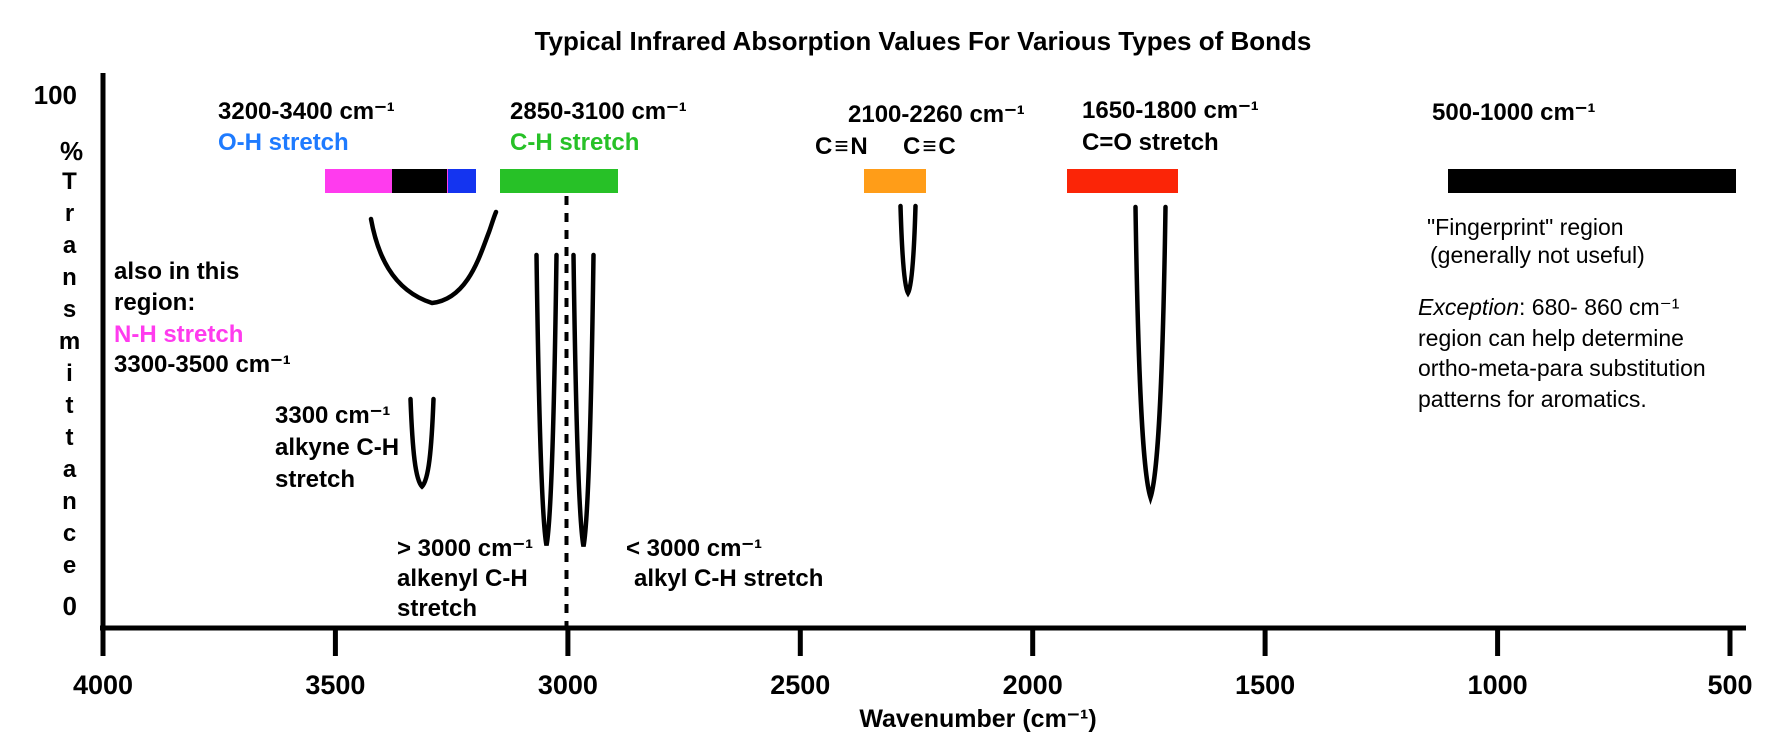 The image size is (1768, 756). I want to click on x-axis-ticks, so click(916, 642).